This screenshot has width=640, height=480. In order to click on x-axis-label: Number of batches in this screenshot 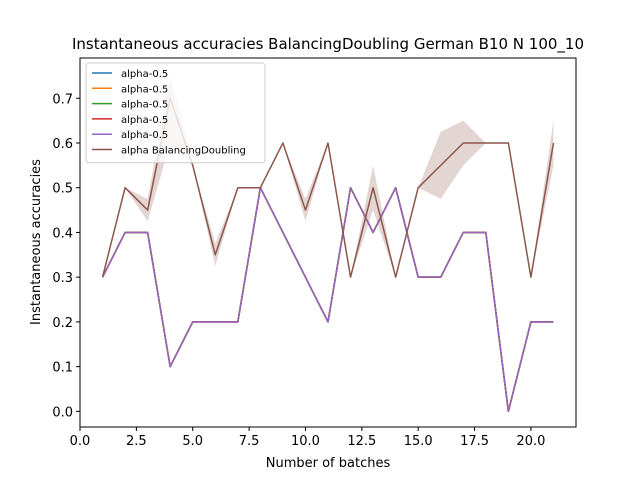, I will do `click(328, 463)`.